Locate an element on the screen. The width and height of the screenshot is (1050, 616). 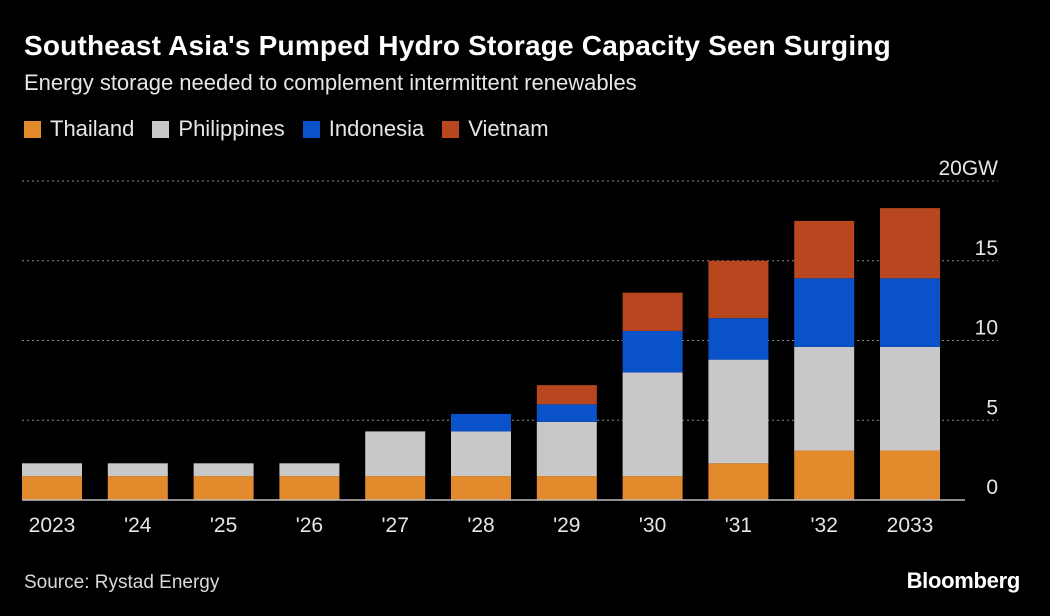
legend-label: Philippines is located at coordinates (231, 128).